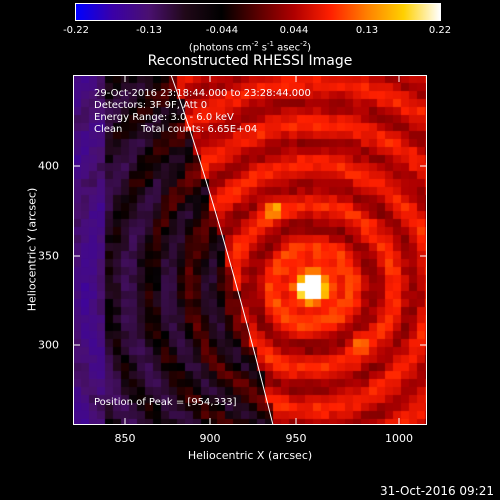 The image size is (500, 500). What do you see at coordinates (250, 47) in the screenshot?
I see `colorbar-units: (photons cm-2 s-1 asec-2)` at bounding box center [250, 47].